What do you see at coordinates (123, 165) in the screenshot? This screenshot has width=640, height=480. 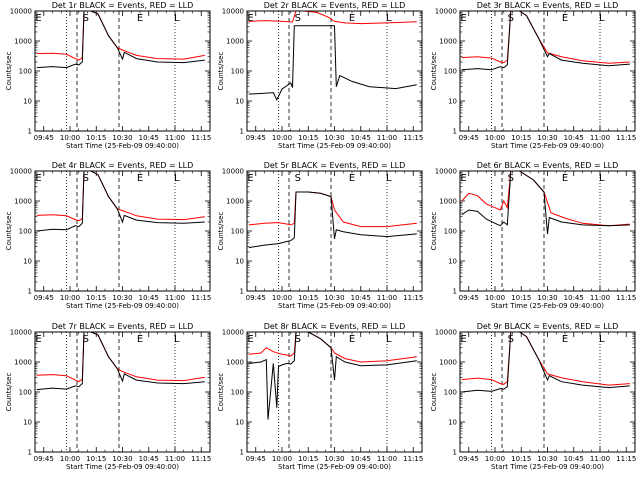 I see `panel-title: Det 4r BLACK = Events, RED = LLD` at bounding box center [123, 165].